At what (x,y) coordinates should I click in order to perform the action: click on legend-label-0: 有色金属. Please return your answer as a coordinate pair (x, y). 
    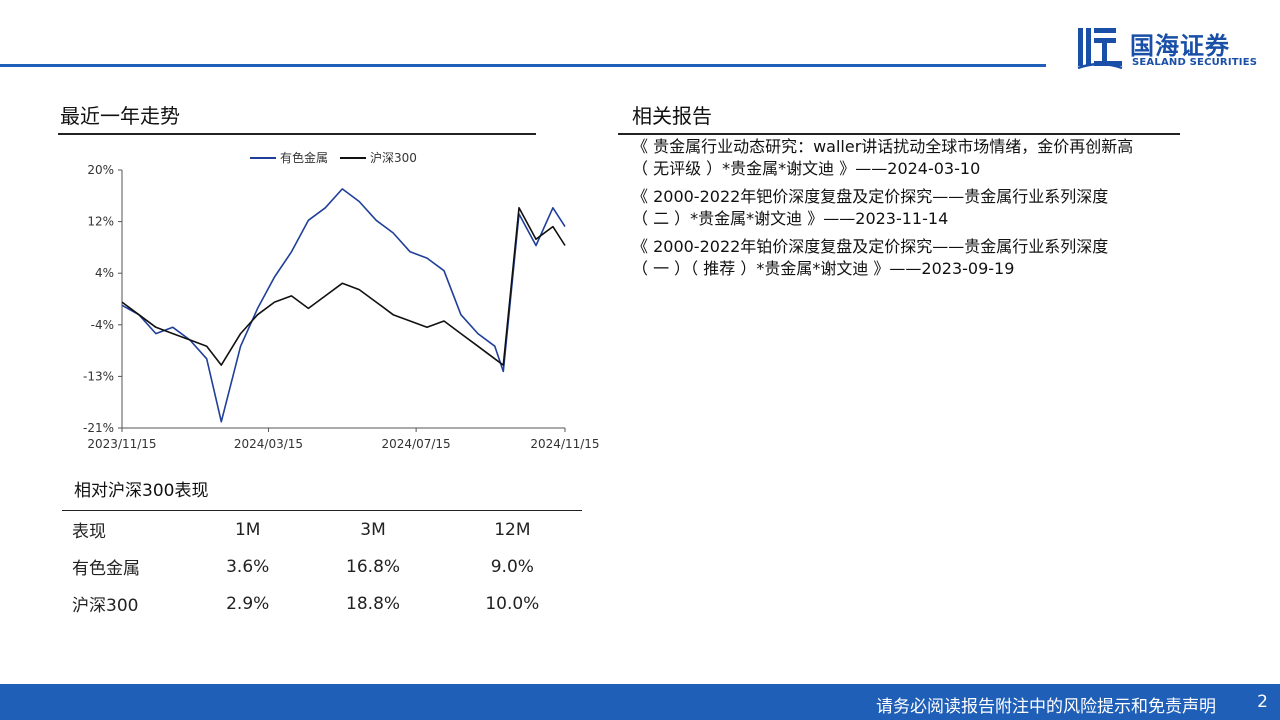
    Looking at the image, I should click on (304, 157).